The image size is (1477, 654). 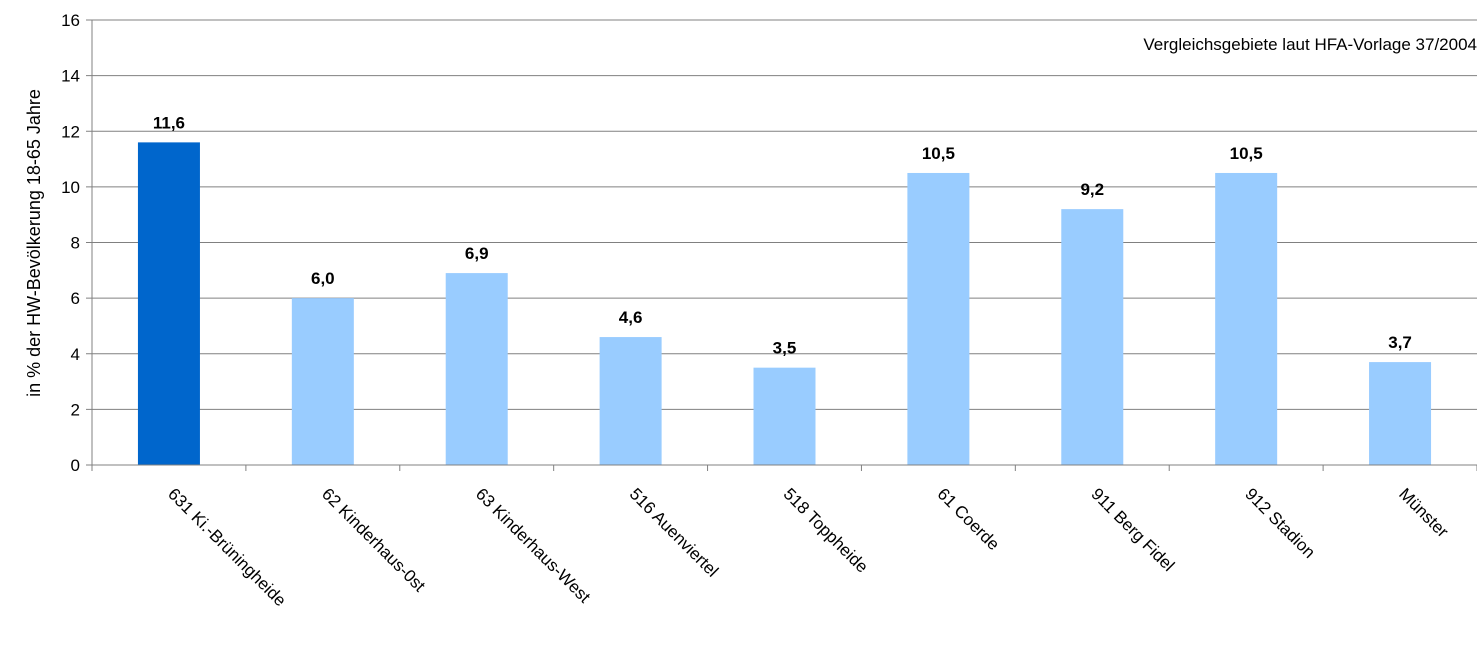 I want to click on category-label: 911 Berg Fidel, so click(x=1132, y=529).